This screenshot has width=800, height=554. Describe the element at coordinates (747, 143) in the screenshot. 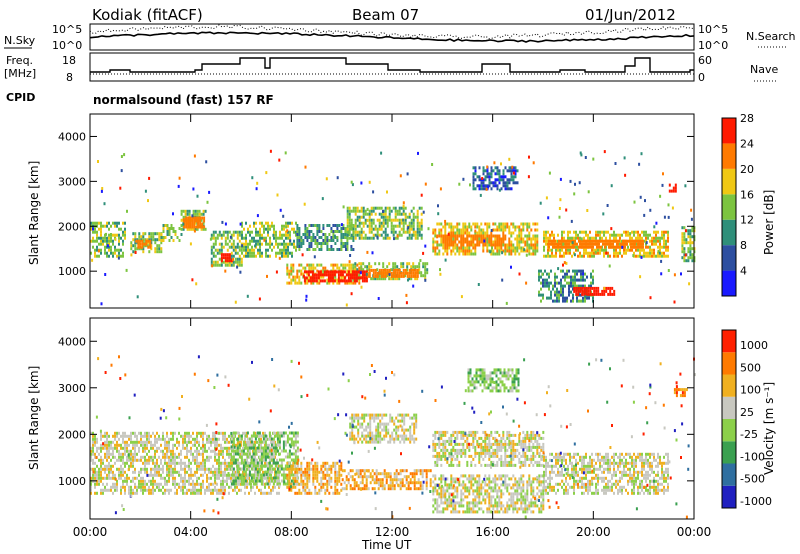

I see `colorbar-tick-label: 24` at that location.